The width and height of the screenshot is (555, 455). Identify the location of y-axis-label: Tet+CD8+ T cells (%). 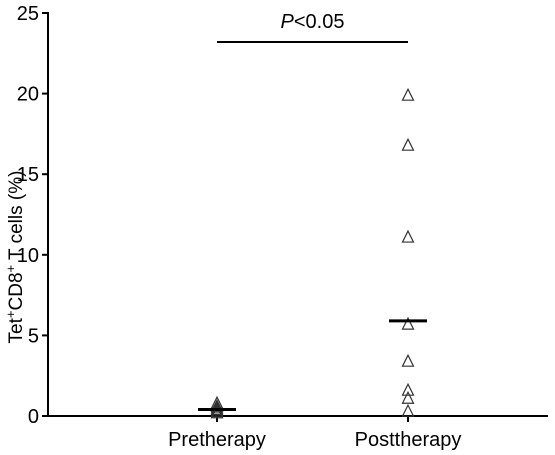
(15, 257).